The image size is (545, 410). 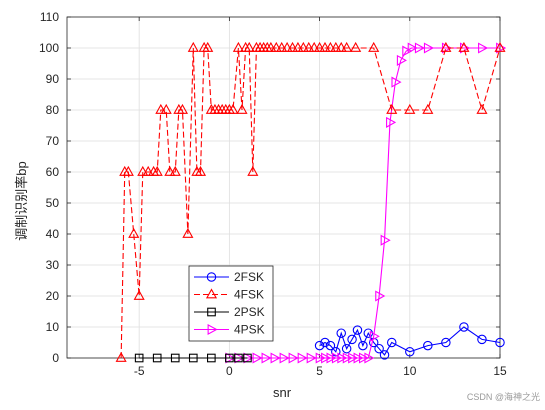 What do you see at coordinates (53, 296) in the screenshot?
I see `y-tick-label: 20` at bounding box center [53, 296].